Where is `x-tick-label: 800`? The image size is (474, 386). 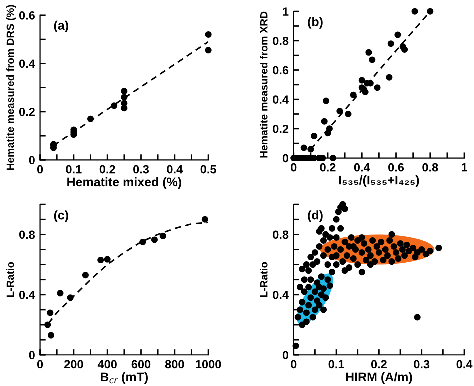
x-tick-label: 800 is located at coordinates (174, 364).